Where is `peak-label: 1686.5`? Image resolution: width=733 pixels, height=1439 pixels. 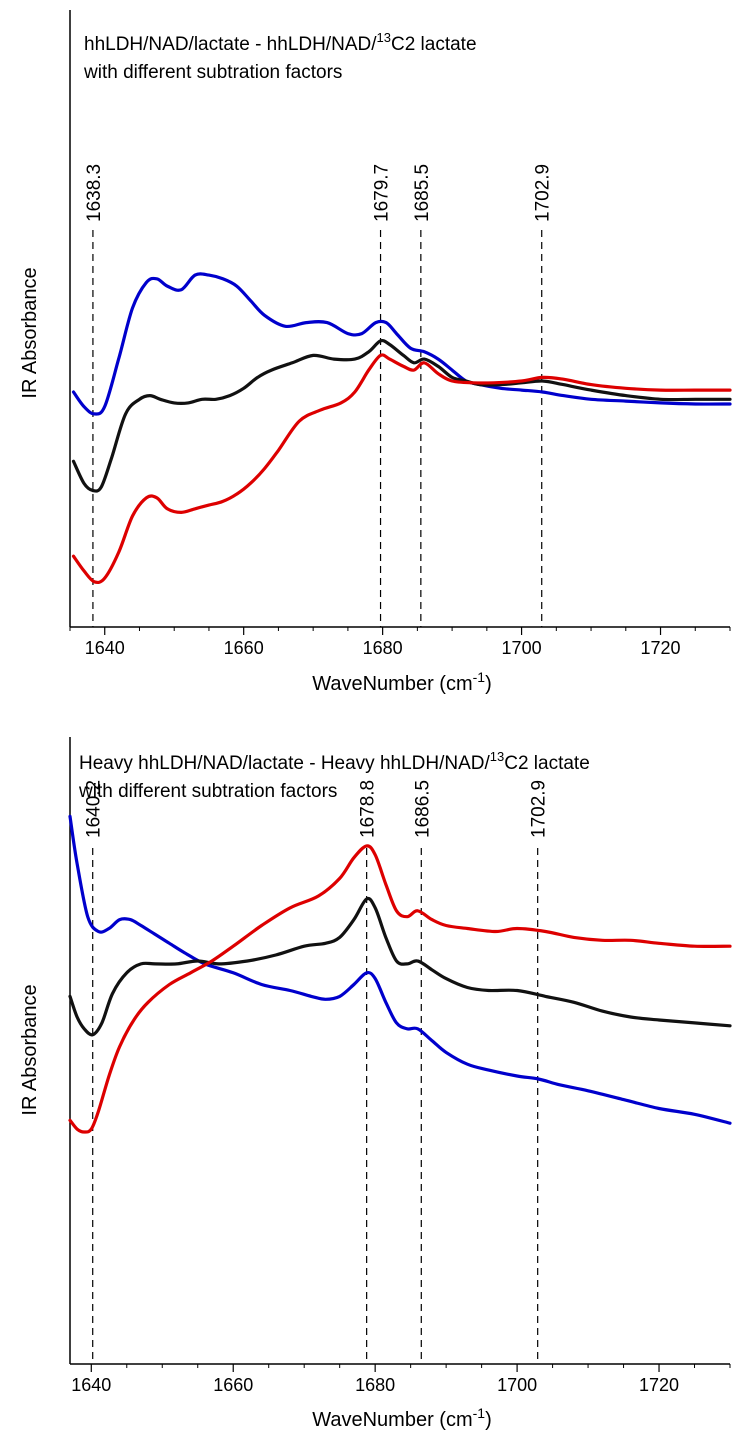 peak-label: 1686.5 is located at coordinates (422, 809).